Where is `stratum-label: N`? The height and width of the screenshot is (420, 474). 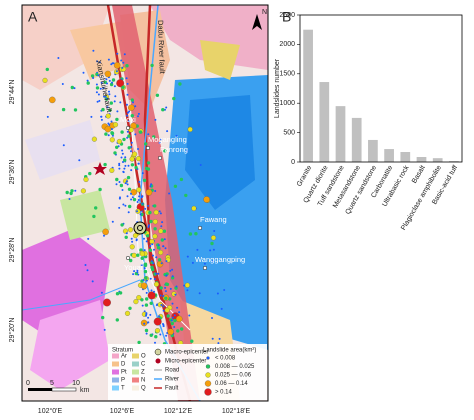 stratum-label: N is located at coordinates (143, 381).